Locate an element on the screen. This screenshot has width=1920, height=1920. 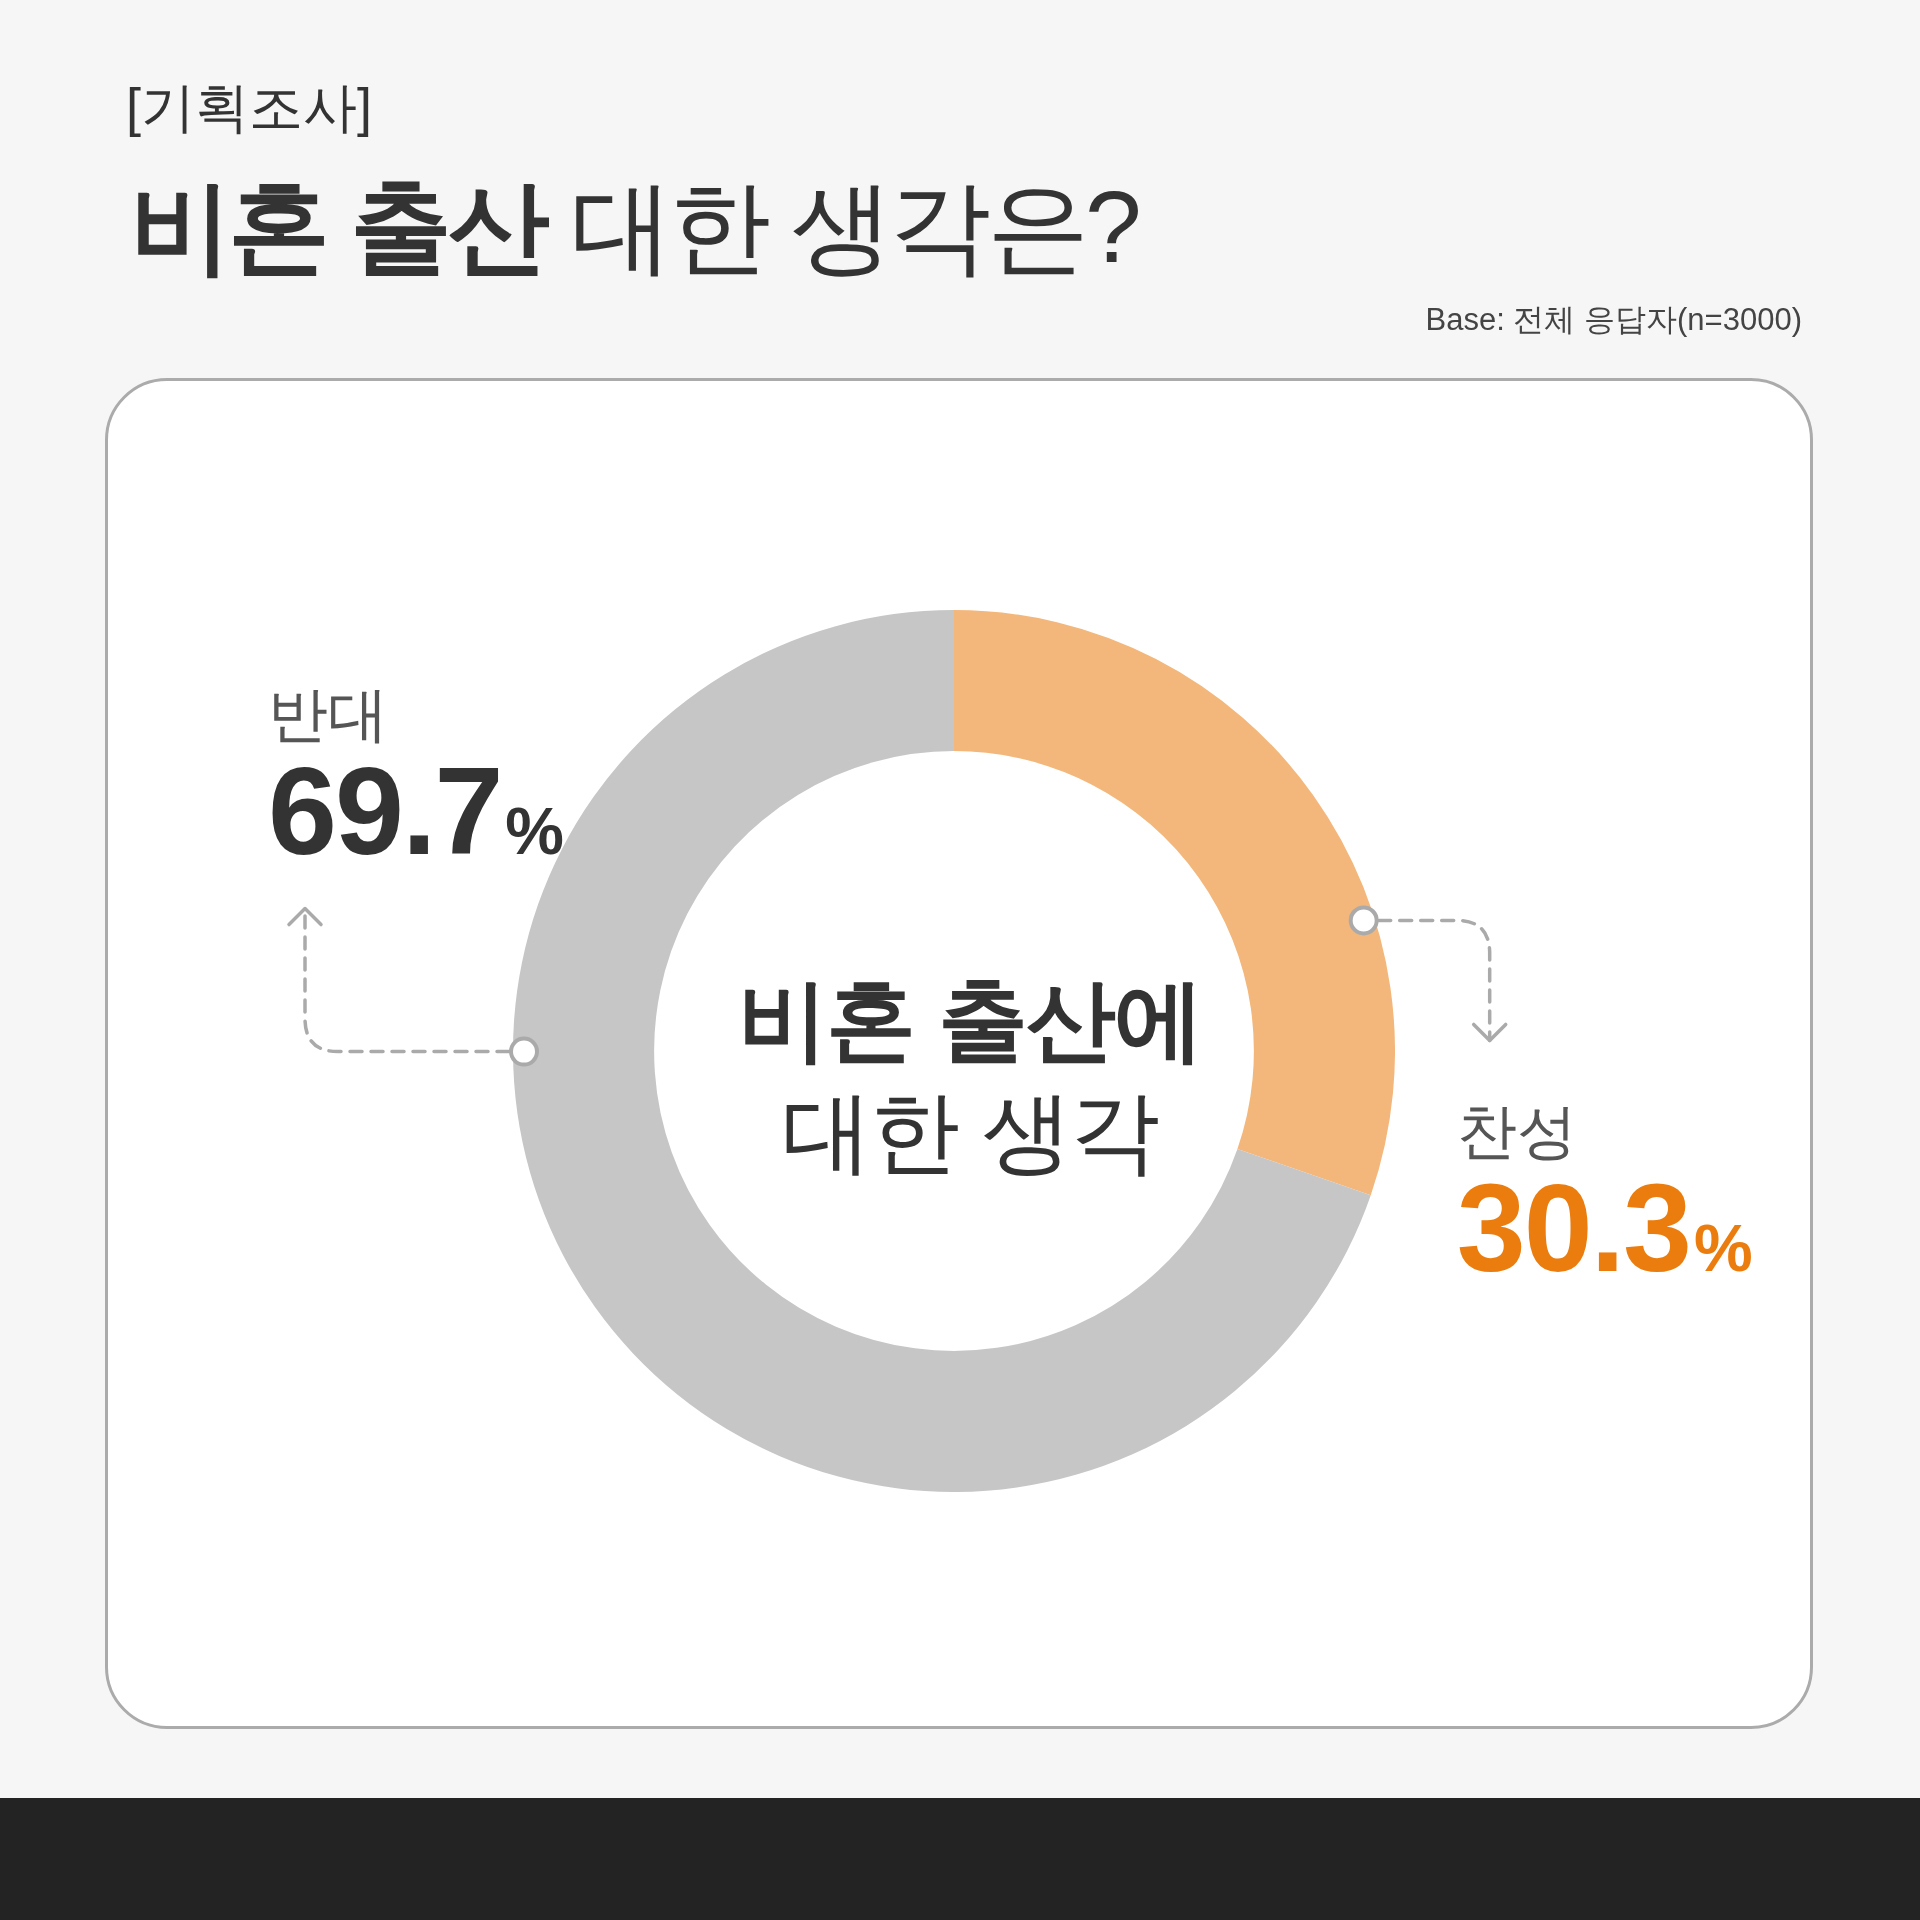
text: Base: 전체 응답자(n=3000) is located at coordinates (1613, 319).